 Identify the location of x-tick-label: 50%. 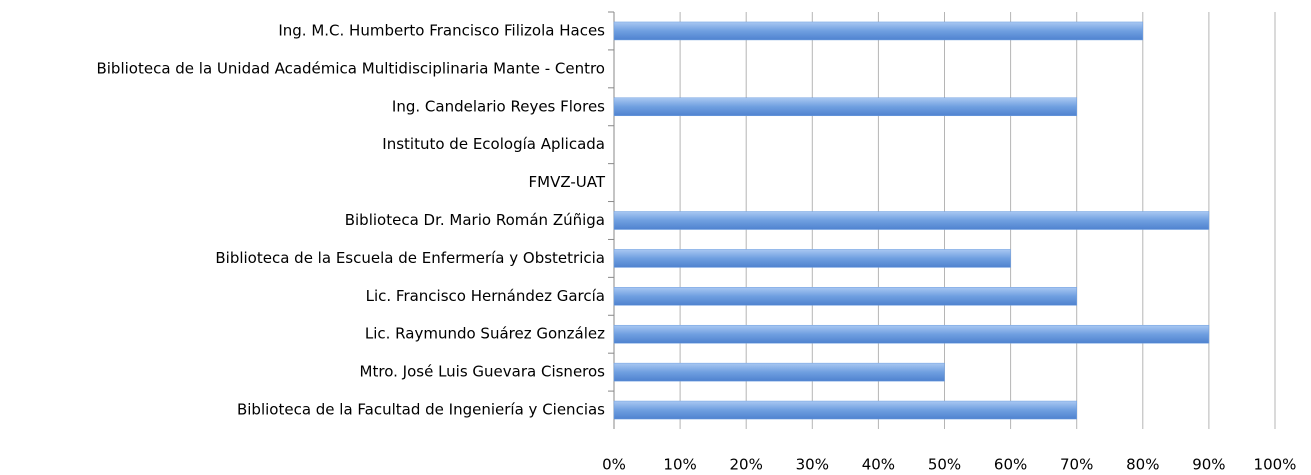
(944, 465).